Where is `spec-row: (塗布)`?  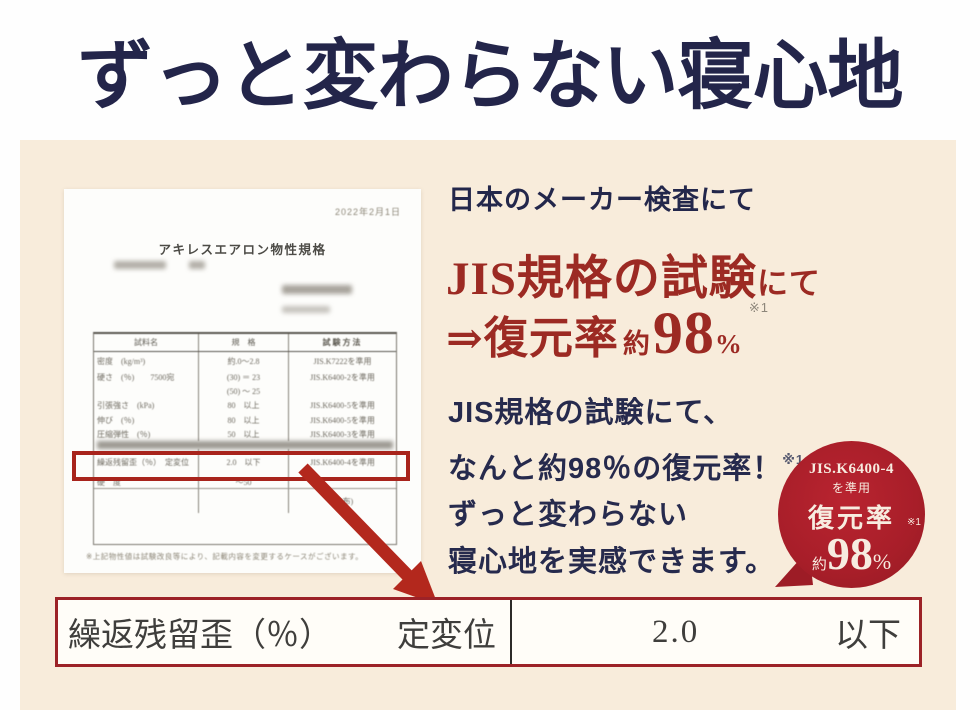
spec-row: (塗布) is located at coordinates (245, 501).